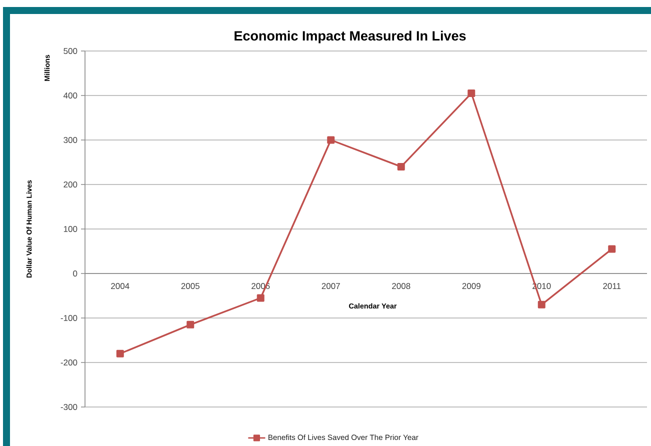 The height and width of the screenshot is (446, 651). What do you see at coordinates (71, 140) in the screenshot?
I see `y-tick-label: 300` at bounding box center [71, 140].